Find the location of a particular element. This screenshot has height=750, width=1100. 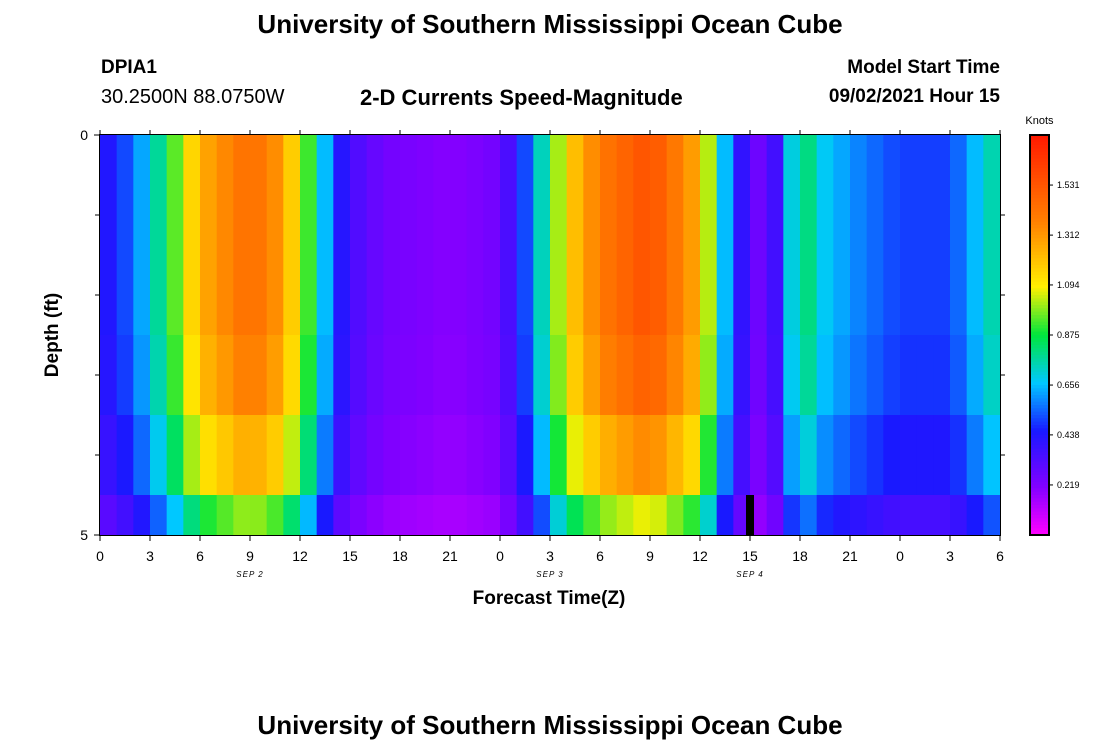

current-time-bar is located at coordinates (750, 515).